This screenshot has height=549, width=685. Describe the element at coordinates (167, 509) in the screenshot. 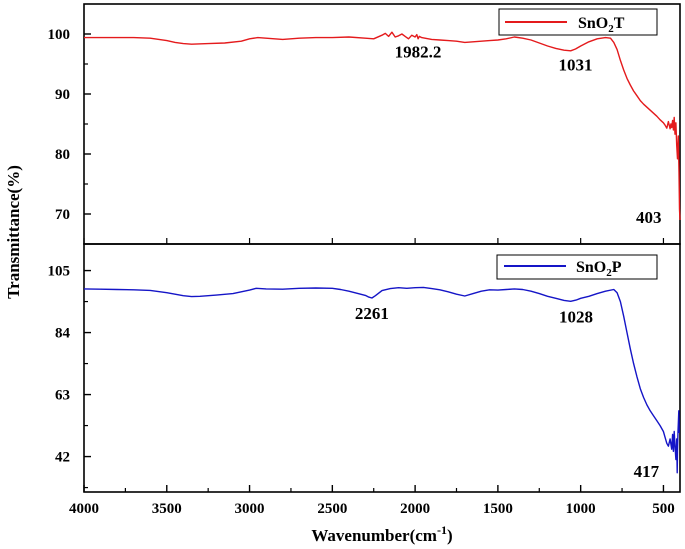

I see `x-tick-label: 3500` at that location.